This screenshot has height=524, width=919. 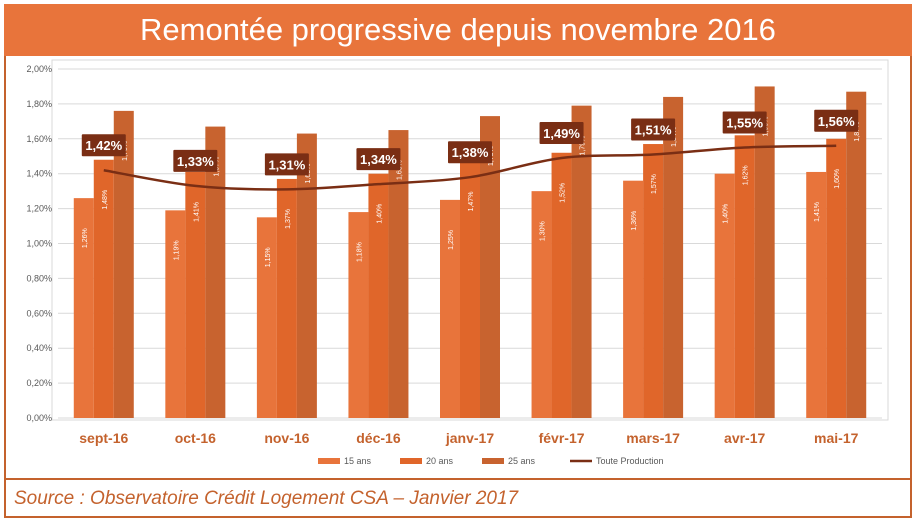 What do you see at coordinates (857, 132) in the screenshot?
I see `bar-data-label: 1,87%` at bounding box center [857, 132].